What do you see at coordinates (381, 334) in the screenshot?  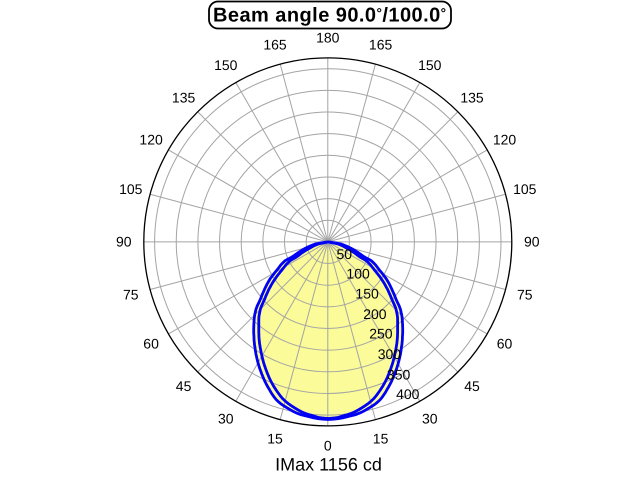 I see `svg-text: 250` at bounding box center [381, 334].